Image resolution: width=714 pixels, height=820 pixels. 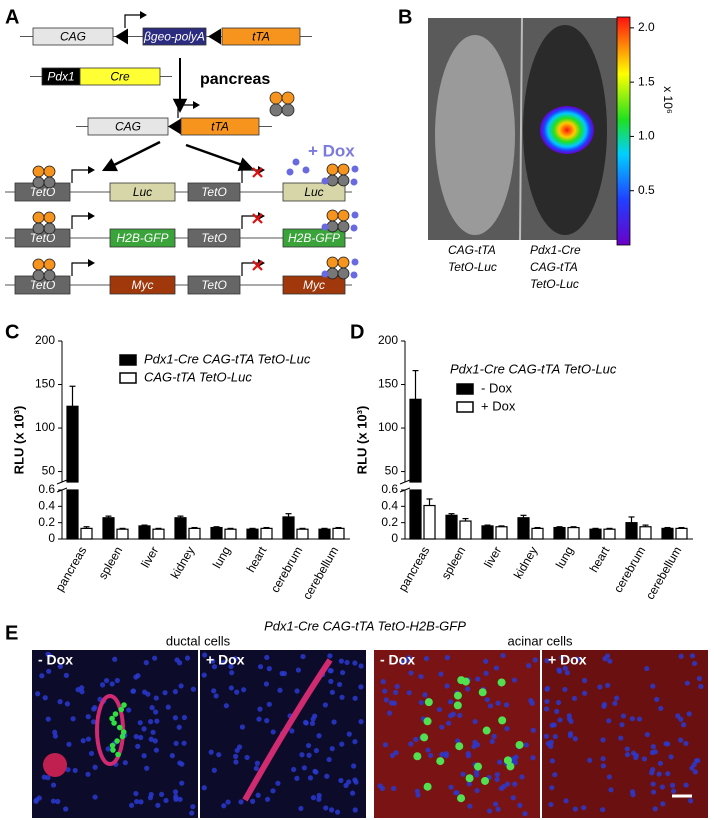 What do you see at coordinates (389, 522) in the screenshot?
I see `y-tick-label: 0.2` at bounding box center [389, 522].